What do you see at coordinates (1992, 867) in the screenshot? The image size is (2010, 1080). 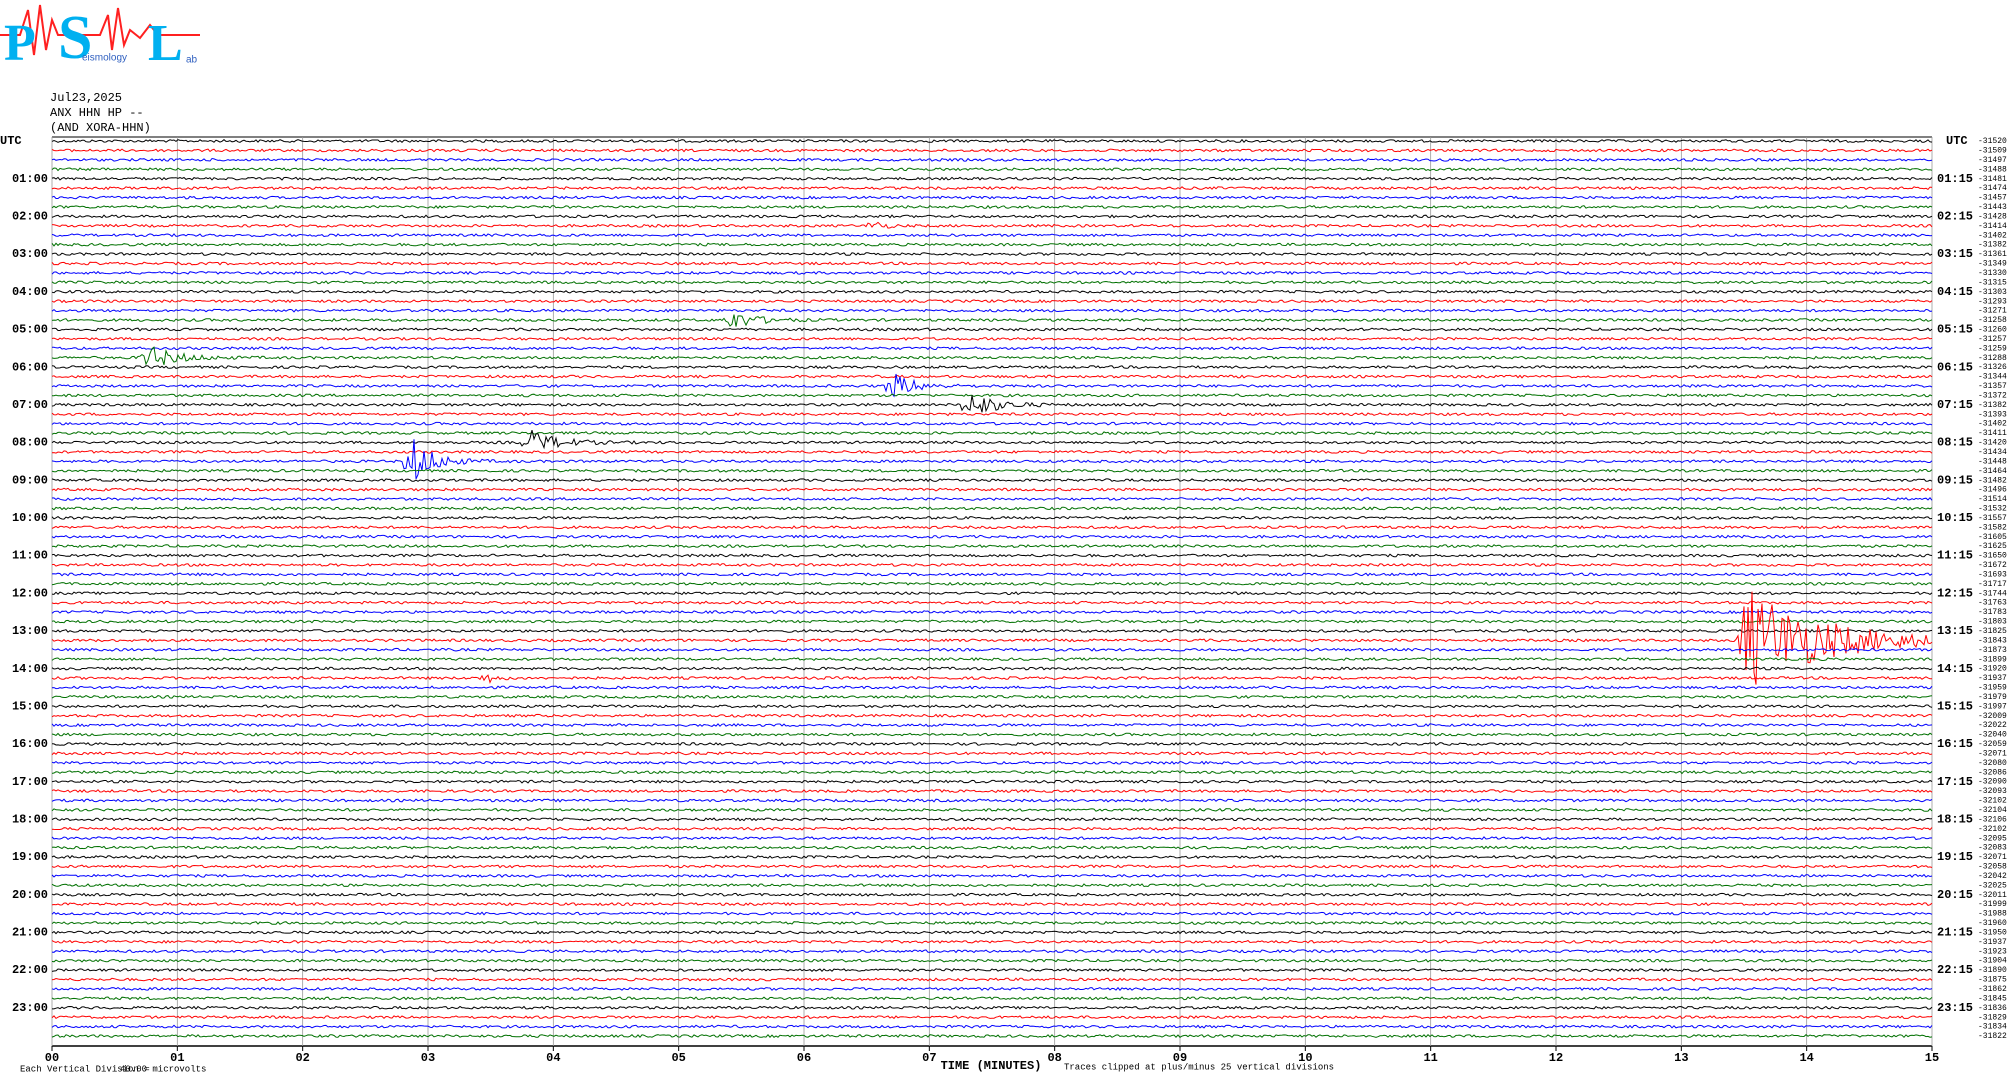 I see `trace-offset: -32058` at bounding box center [1992, 867].